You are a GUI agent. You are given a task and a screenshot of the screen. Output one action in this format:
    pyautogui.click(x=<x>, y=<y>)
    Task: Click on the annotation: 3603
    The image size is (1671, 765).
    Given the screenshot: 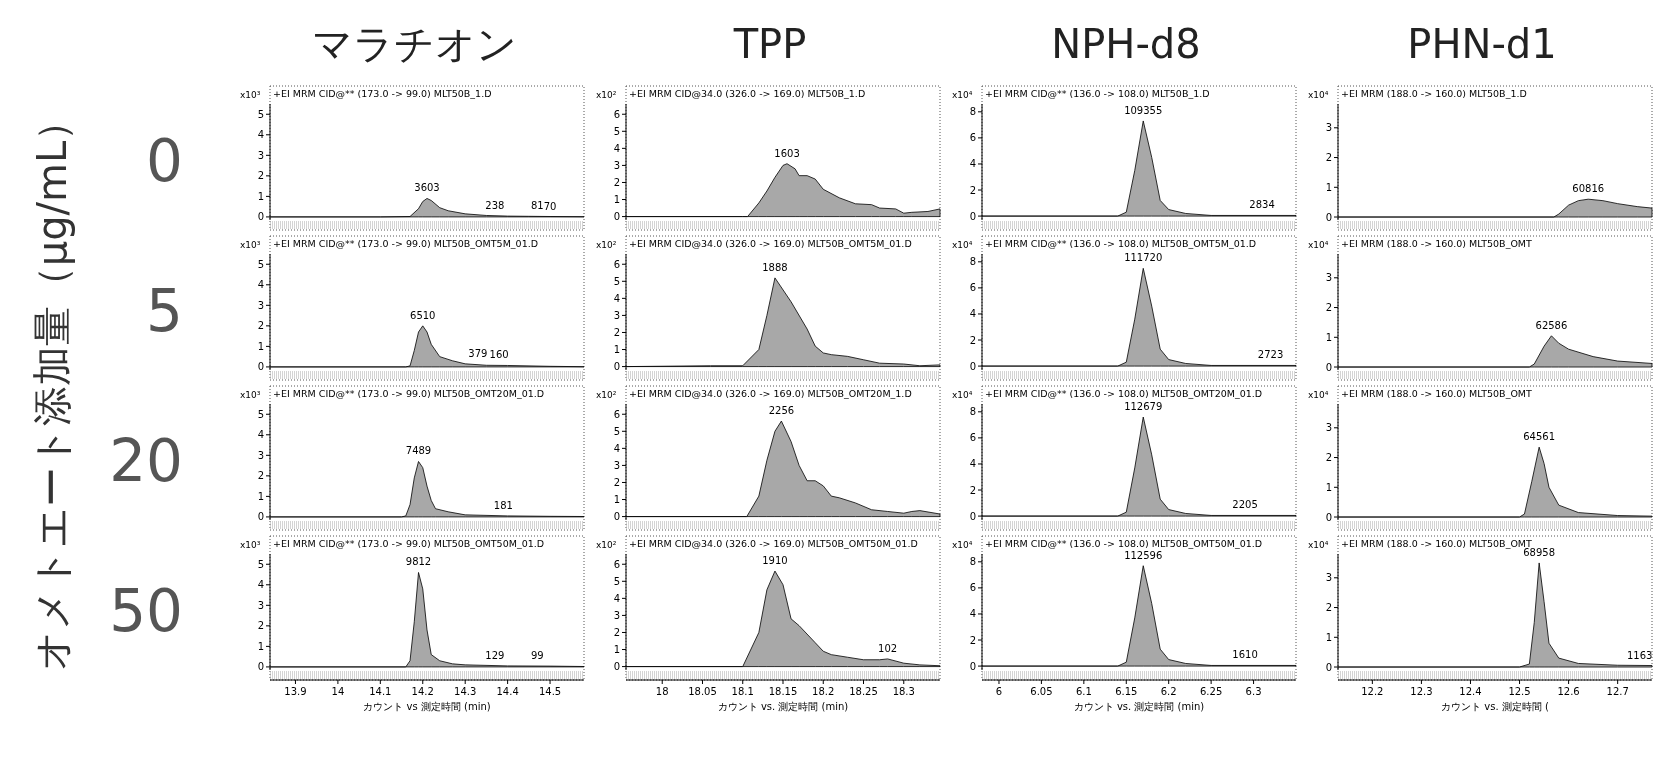 What is the action you would take?
    pyautogui.click(x=427, y=188)
    